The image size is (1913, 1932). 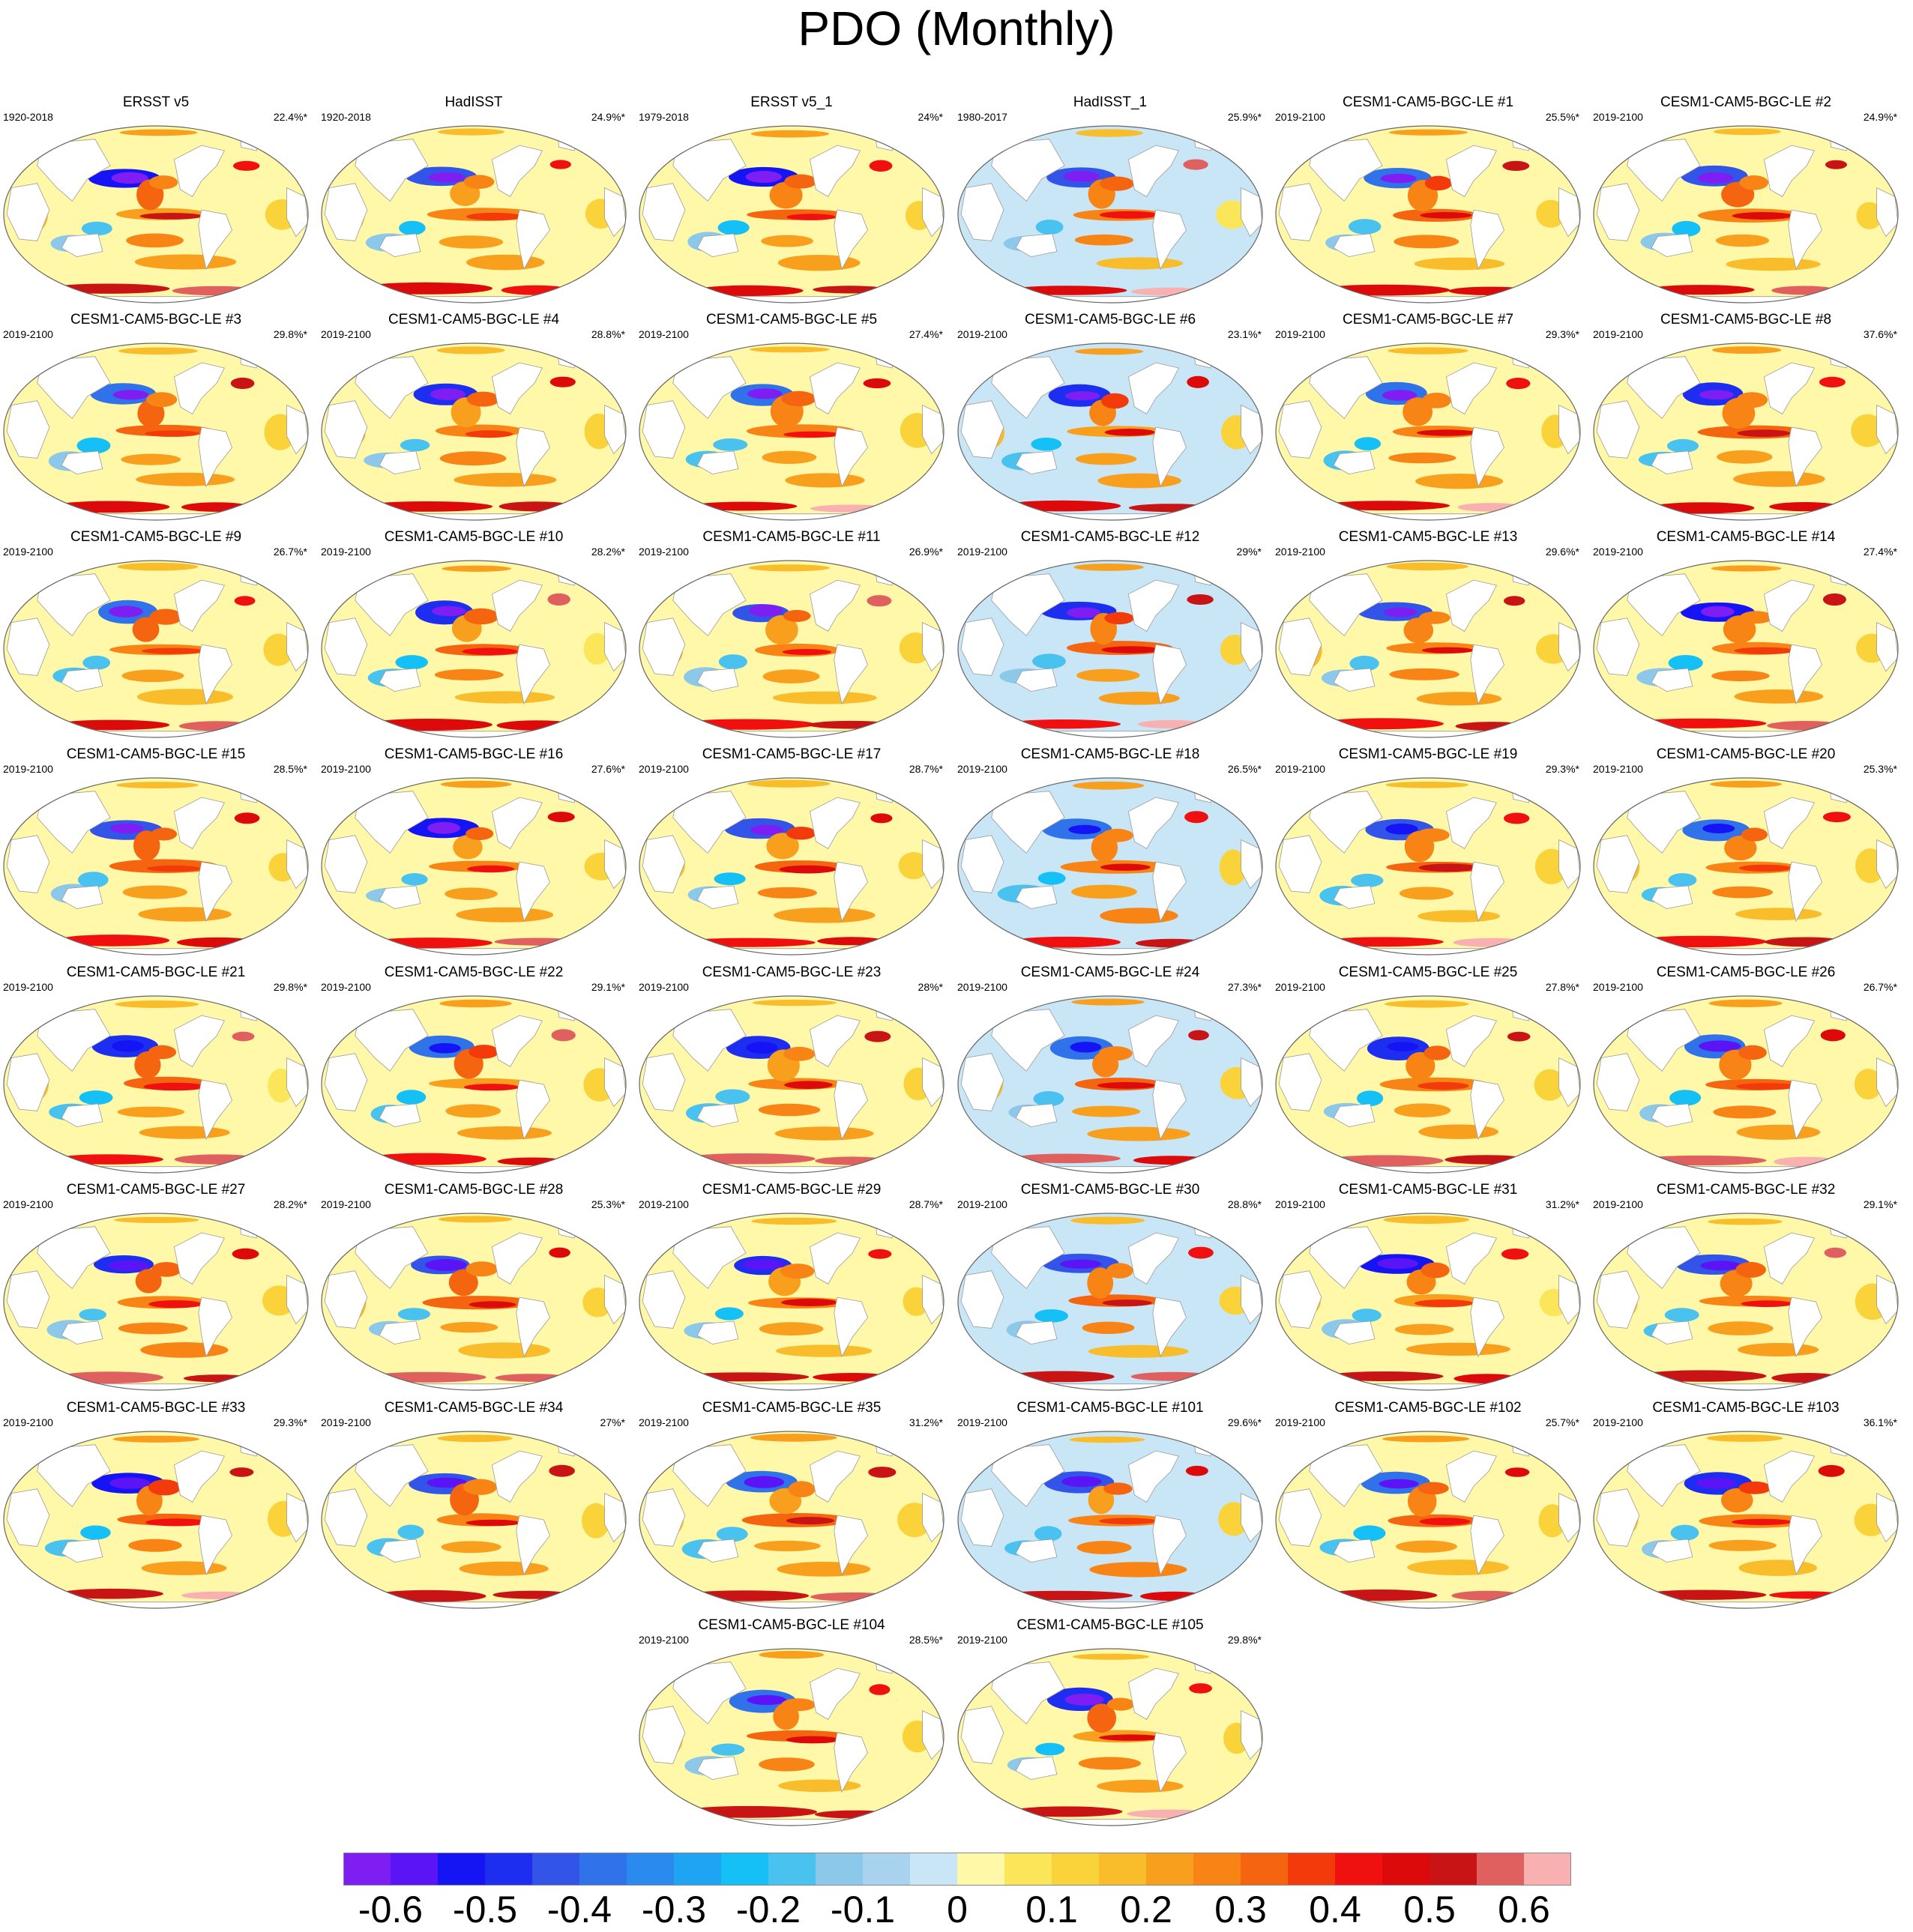 What do you see at coordinates (608, 334) in the screenshot?
I see `panel-variance-explained: 28.8%*` at bounding box center [608, 334].